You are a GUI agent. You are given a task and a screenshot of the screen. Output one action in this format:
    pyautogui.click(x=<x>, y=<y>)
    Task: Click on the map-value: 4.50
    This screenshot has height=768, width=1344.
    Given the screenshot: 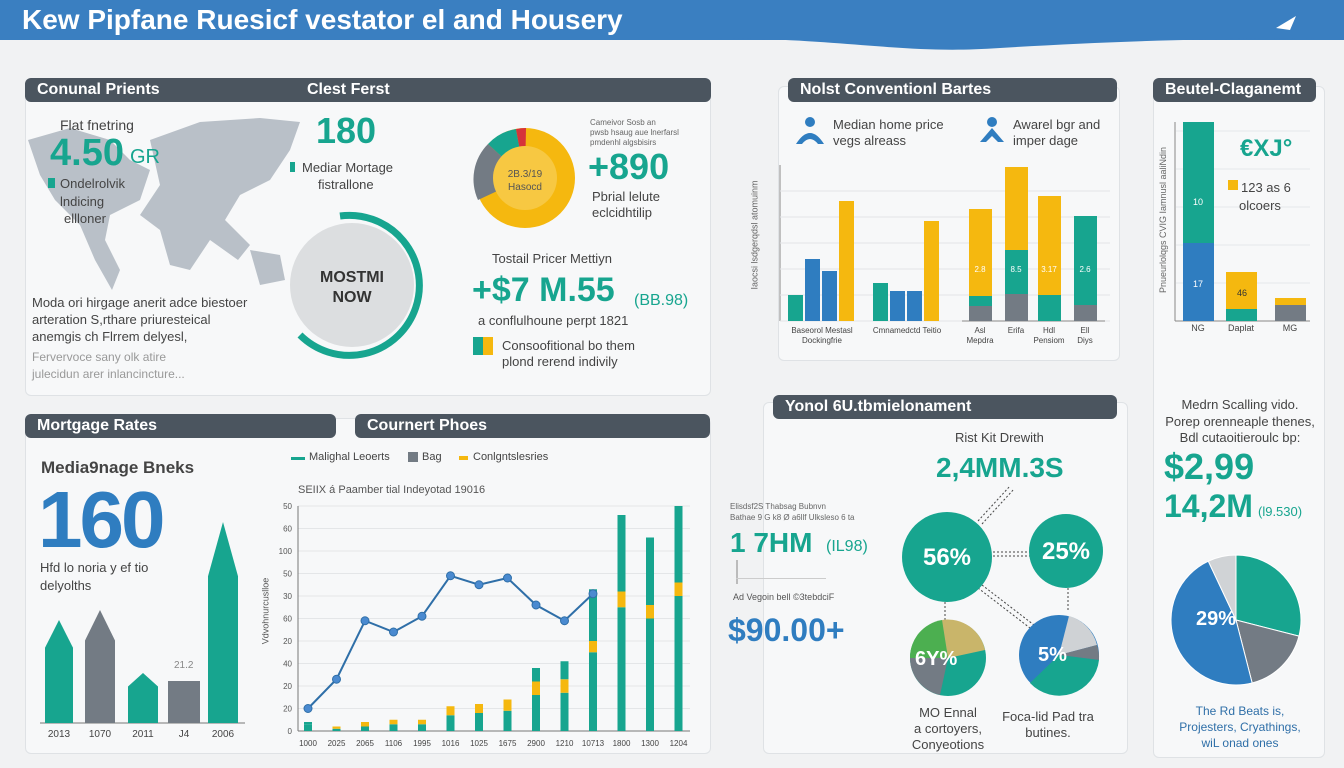 What is the action you would take?
    pyautogui.click(x=87, y=153)
    